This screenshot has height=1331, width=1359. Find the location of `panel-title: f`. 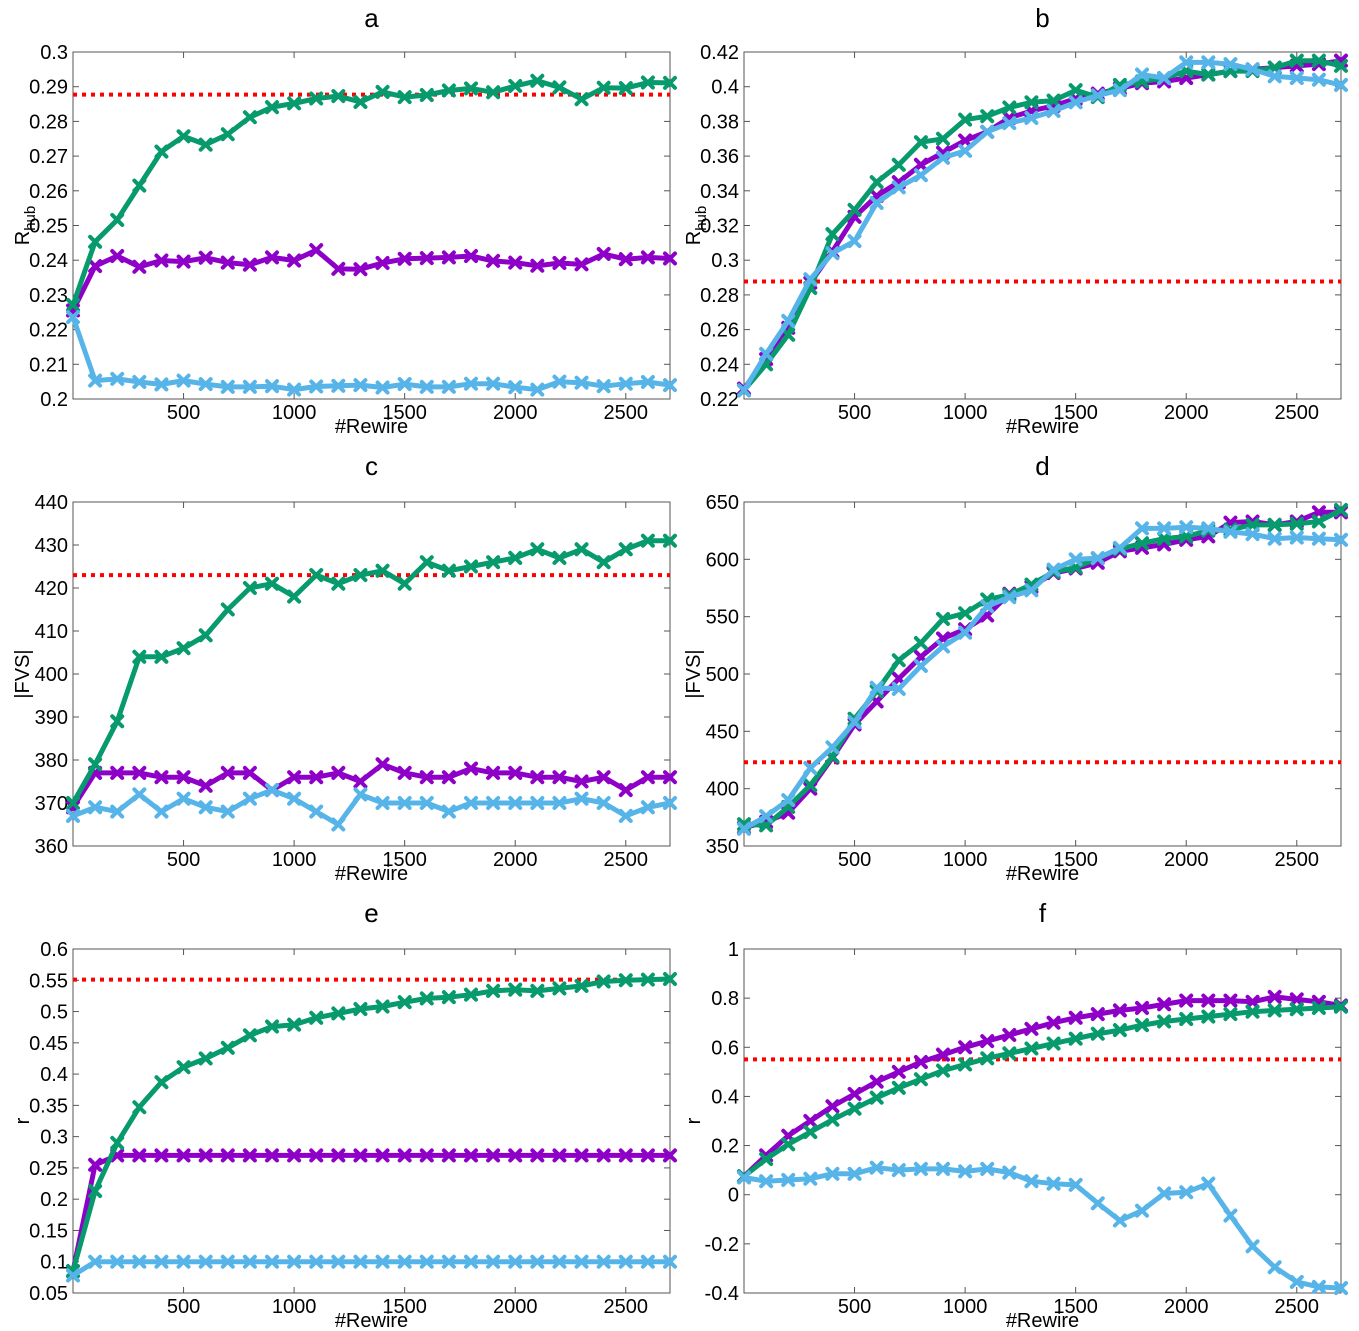

panel-title: f is located at coordinates (1043, 913).